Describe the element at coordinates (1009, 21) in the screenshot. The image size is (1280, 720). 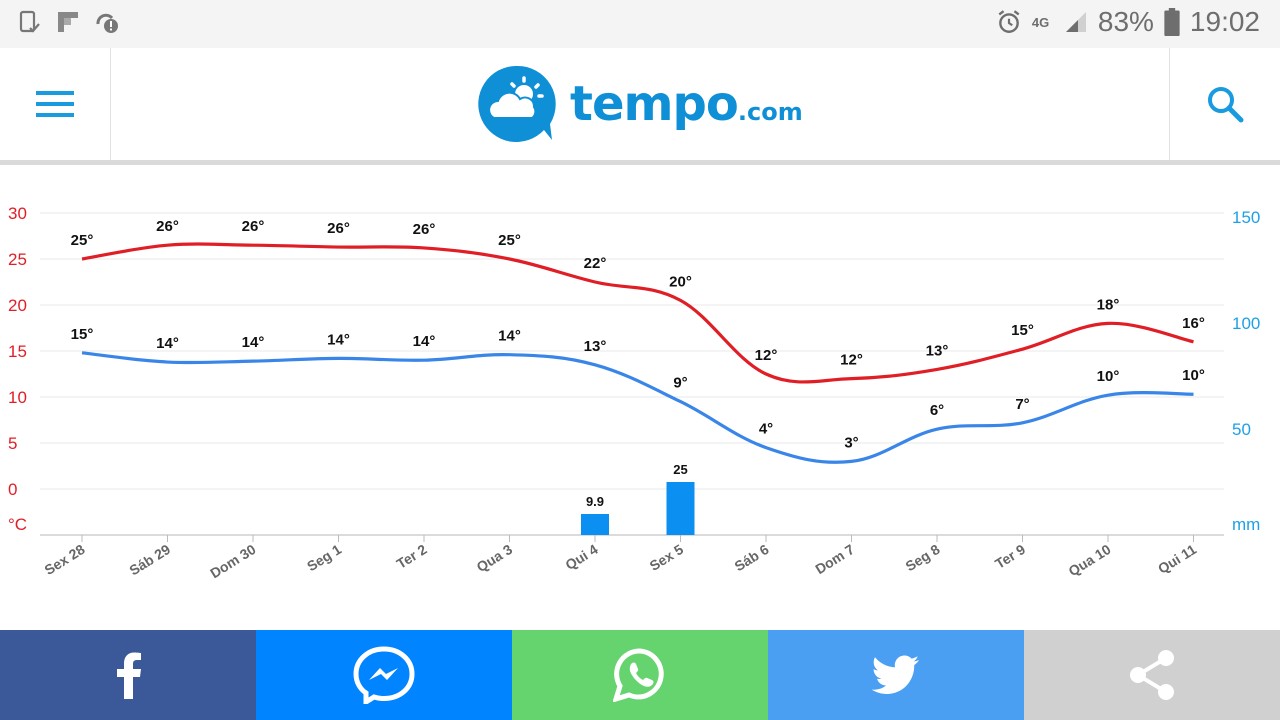
I see `alarm-icon` at that location.